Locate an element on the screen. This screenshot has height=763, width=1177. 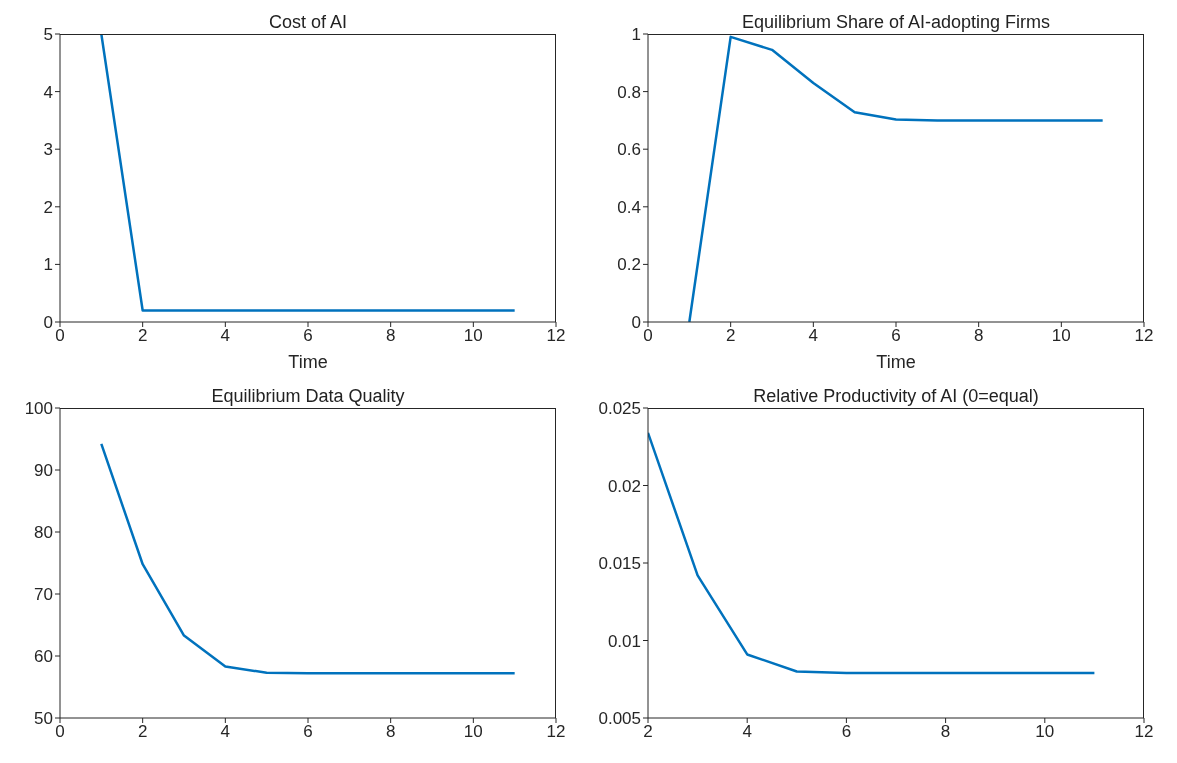
chart-title: Equilibrium Data Quality is located at coordinates (308, 396).